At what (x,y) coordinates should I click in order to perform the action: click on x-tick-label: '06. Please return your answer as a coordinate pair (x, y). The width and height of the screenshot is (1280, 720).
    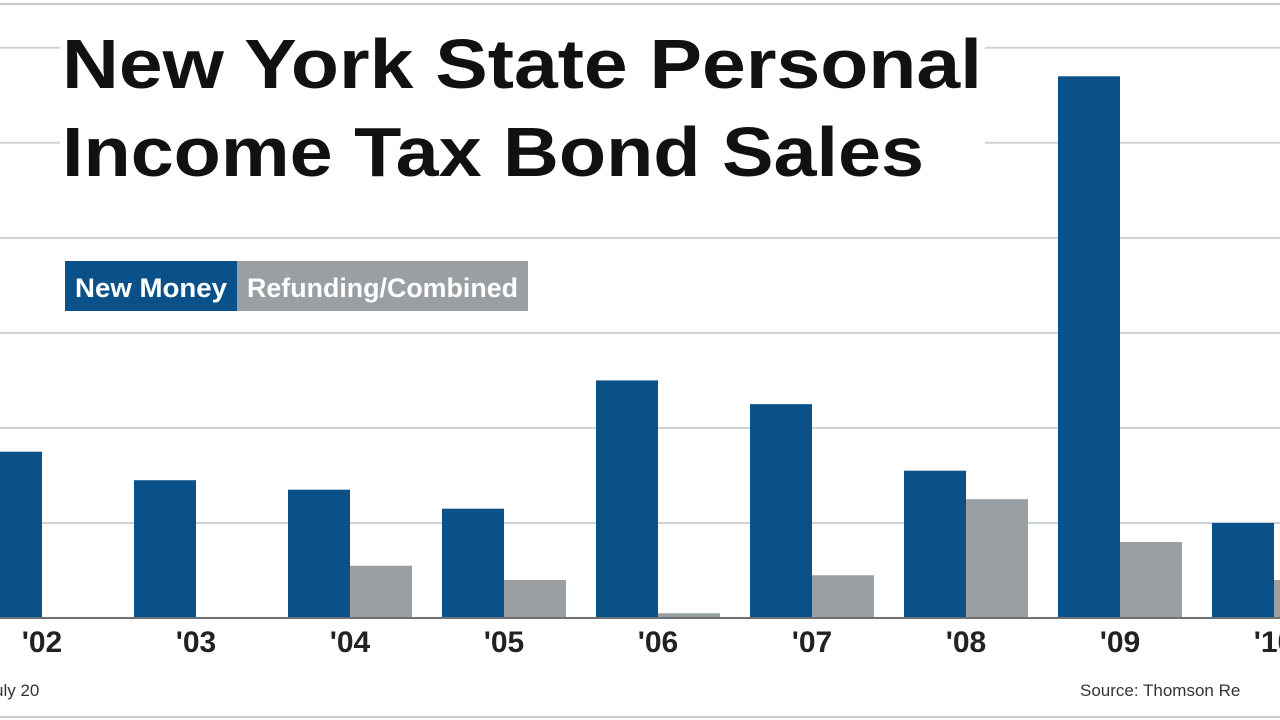
    Looking at the image, I should click on (658, 642).